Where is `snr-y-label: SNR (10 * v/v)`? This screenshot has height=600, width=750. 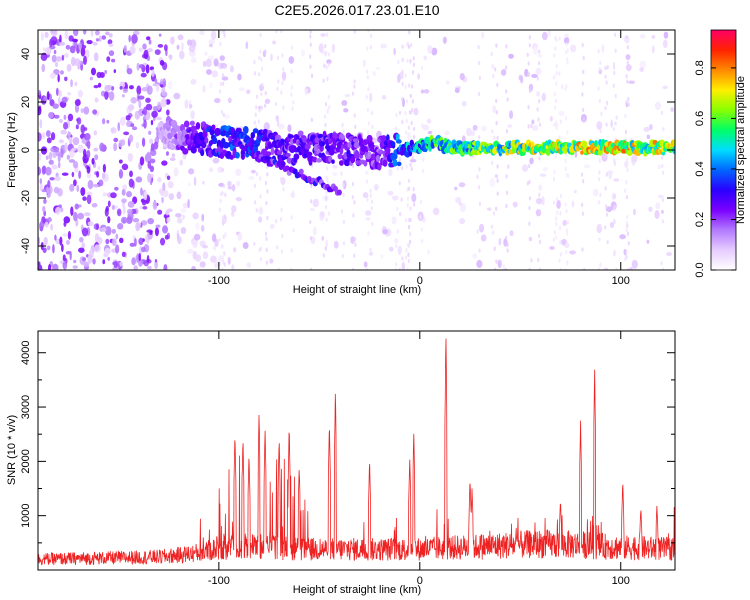 snr-y-label: SNR (10 * v/v) is located at coordinates (12, 450).